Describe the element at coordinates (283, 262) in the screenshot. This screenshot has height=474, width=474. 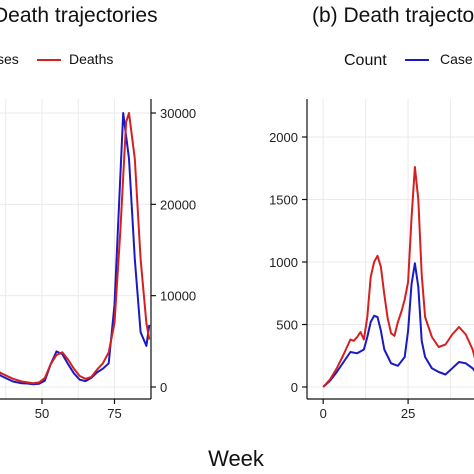
I see `y-tick-label: 1000` at that location.